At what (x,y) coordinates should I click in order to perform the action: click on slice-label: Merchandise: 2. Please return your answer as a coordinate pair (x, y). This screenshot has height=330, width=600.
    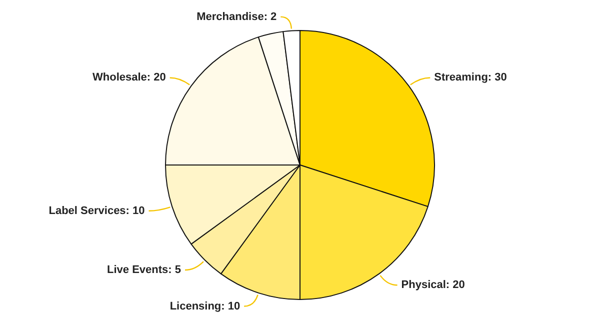
    Looking at the image, I should click on (236, 16).